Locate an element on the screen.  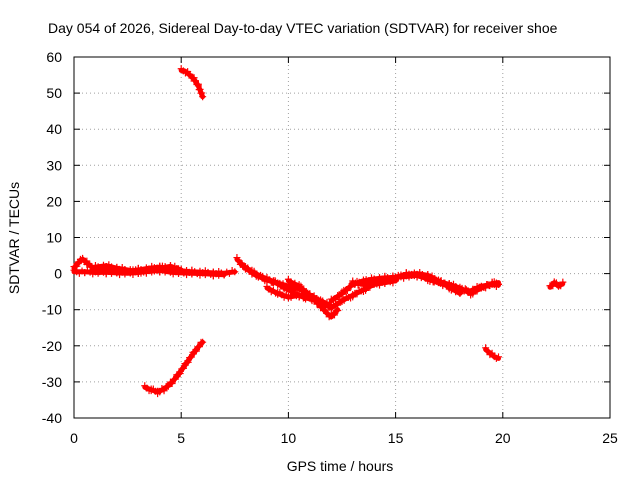
series-sat-n is located at coordinates (556, 284).